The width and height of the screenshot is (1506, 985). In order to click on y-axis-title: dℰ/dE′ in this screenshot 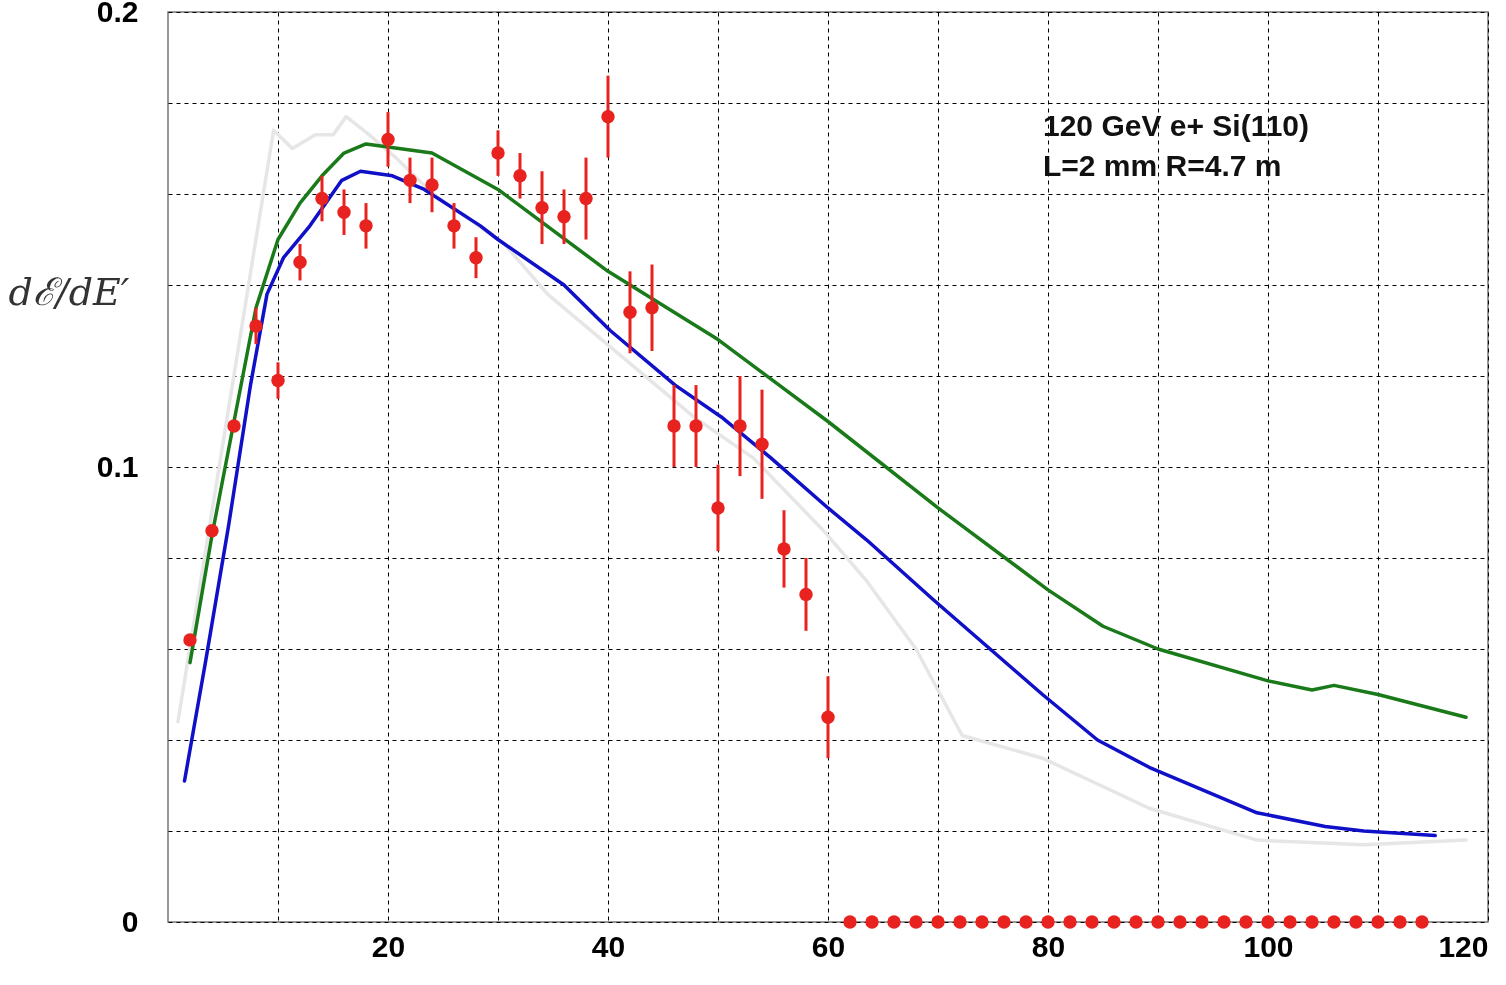, I will do `click(69, 291)`.